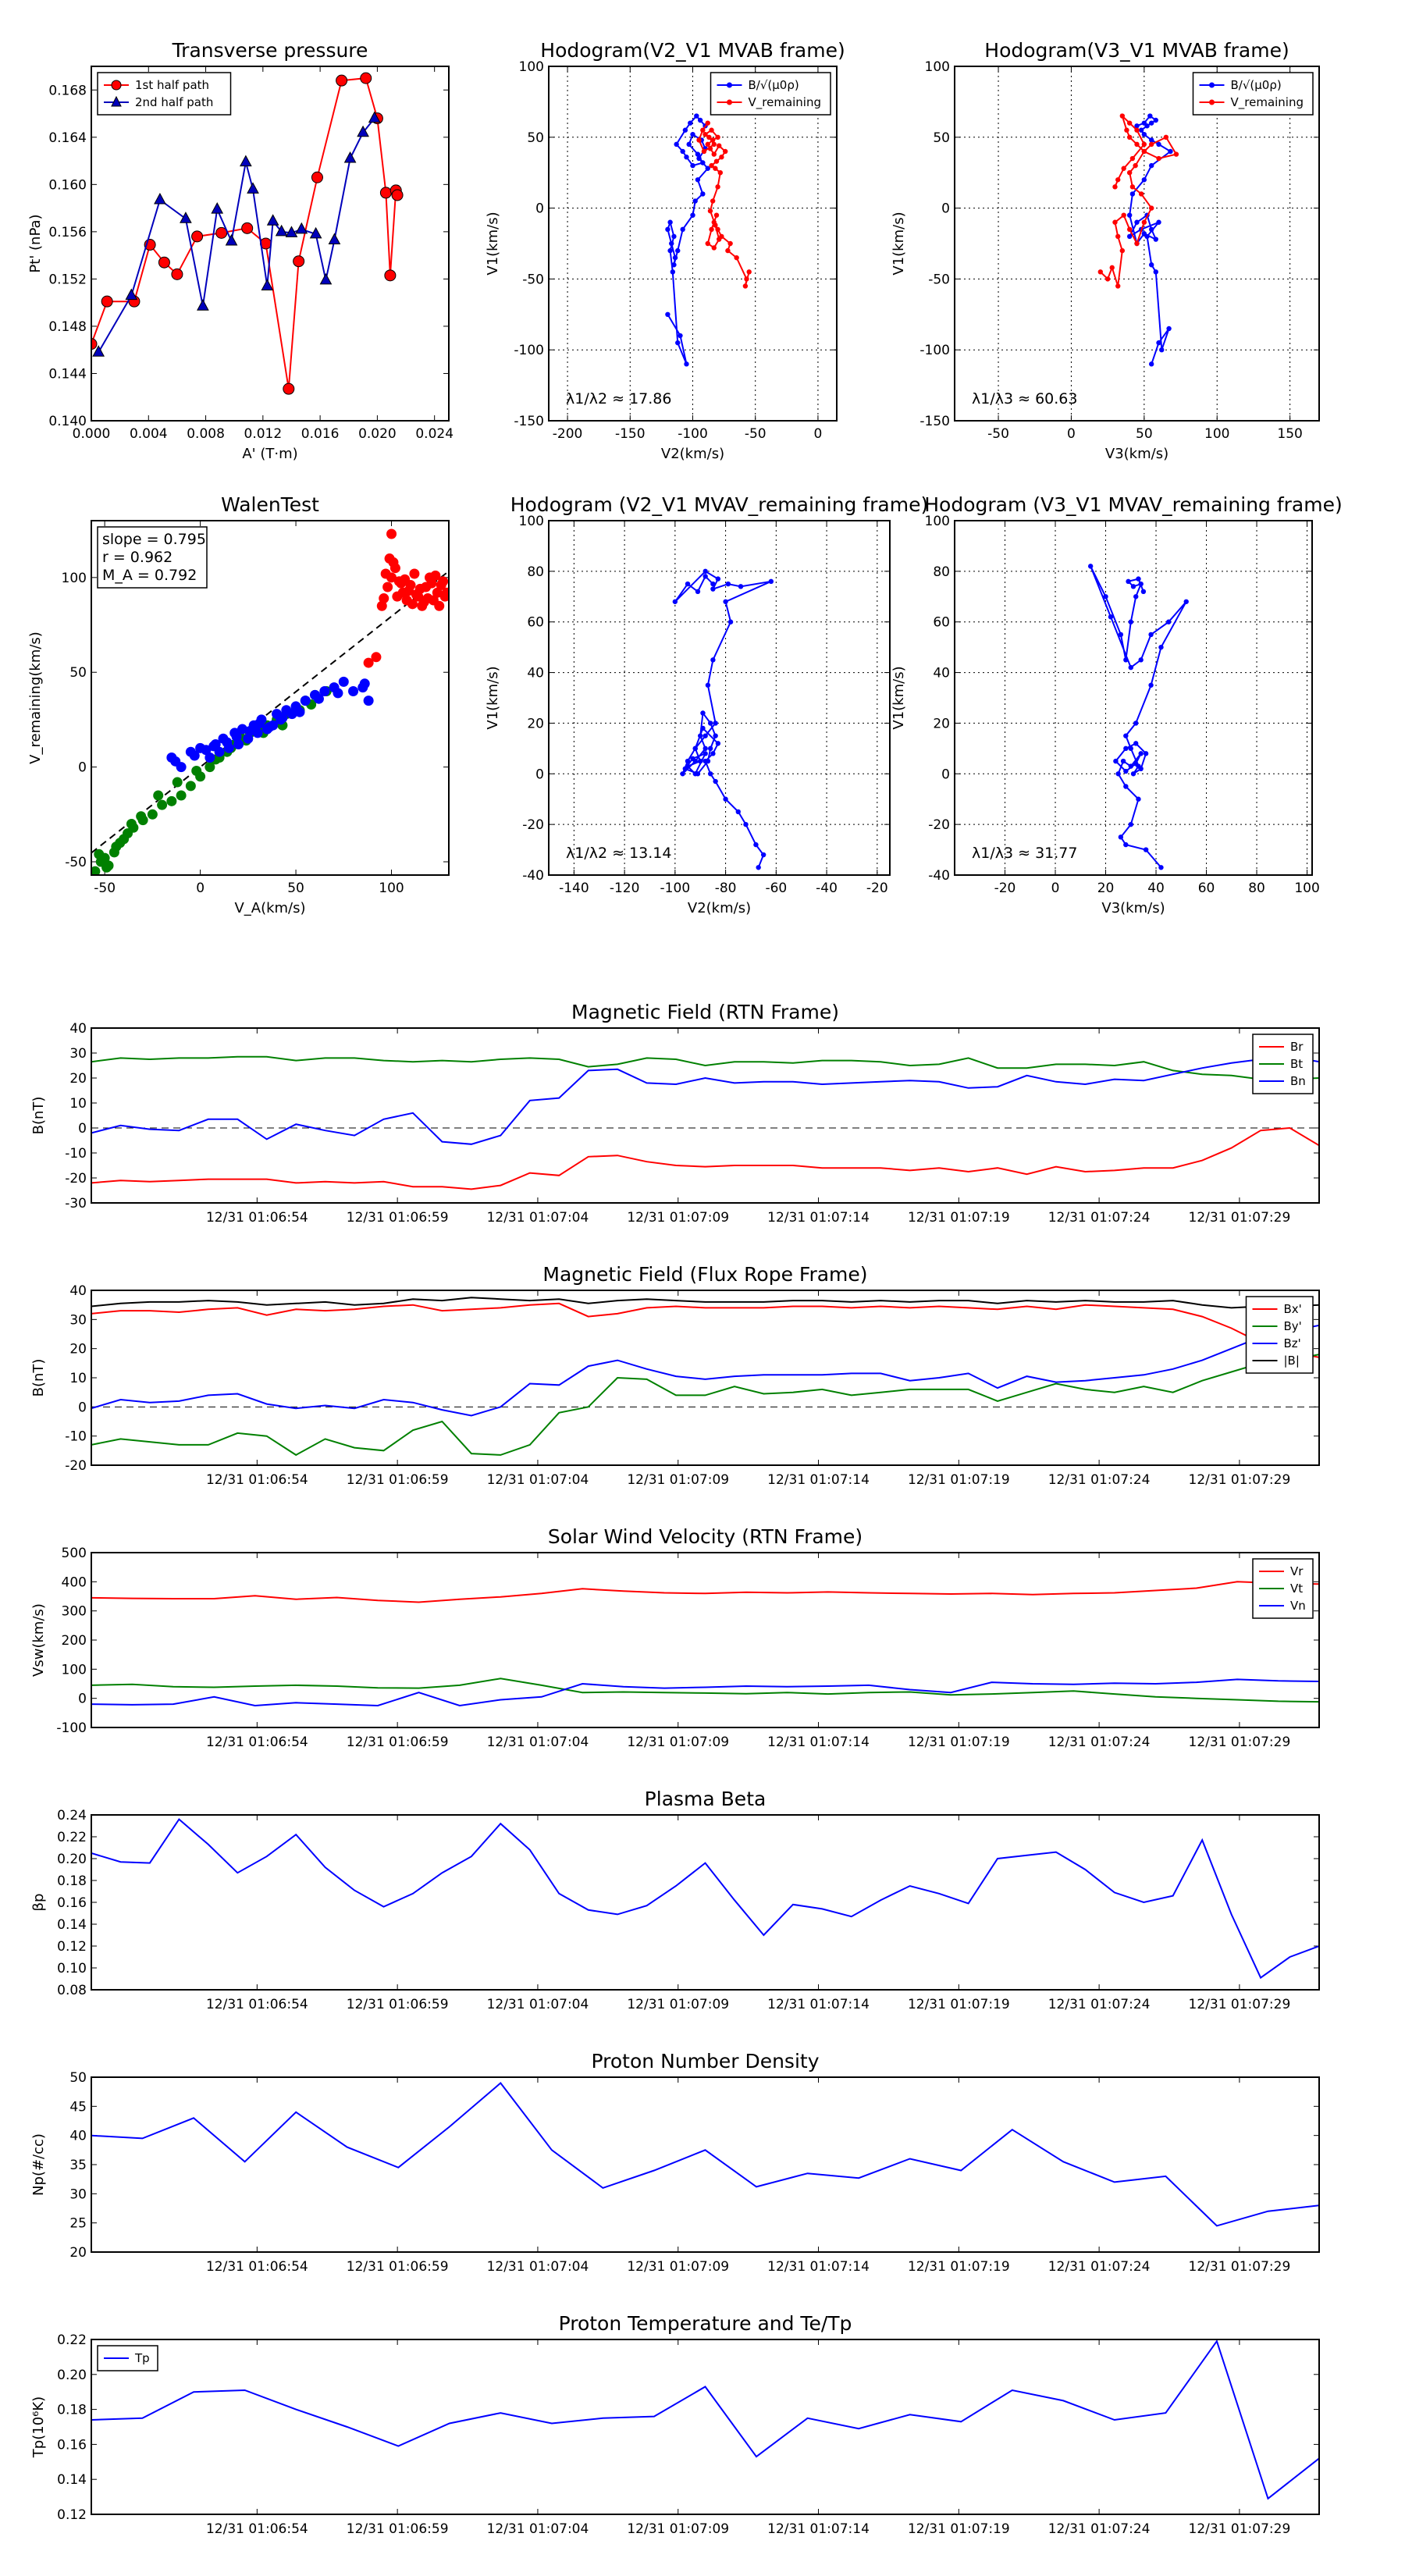  I want to click on y-tick-label: 80, so click(536, 572).